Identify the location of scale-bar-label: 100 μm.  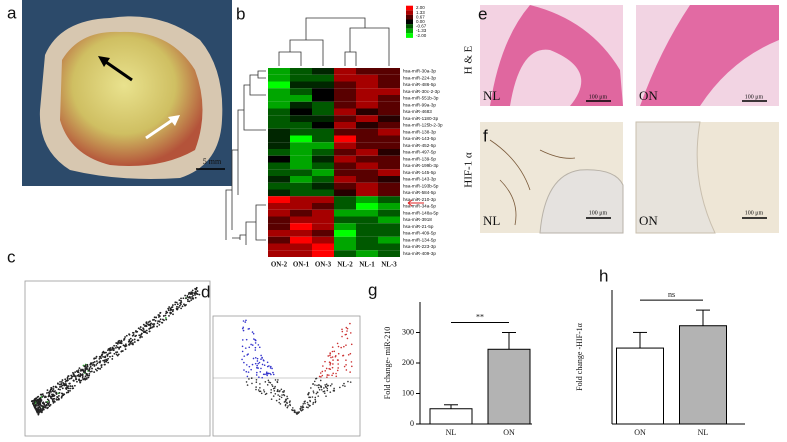
(598, 97).